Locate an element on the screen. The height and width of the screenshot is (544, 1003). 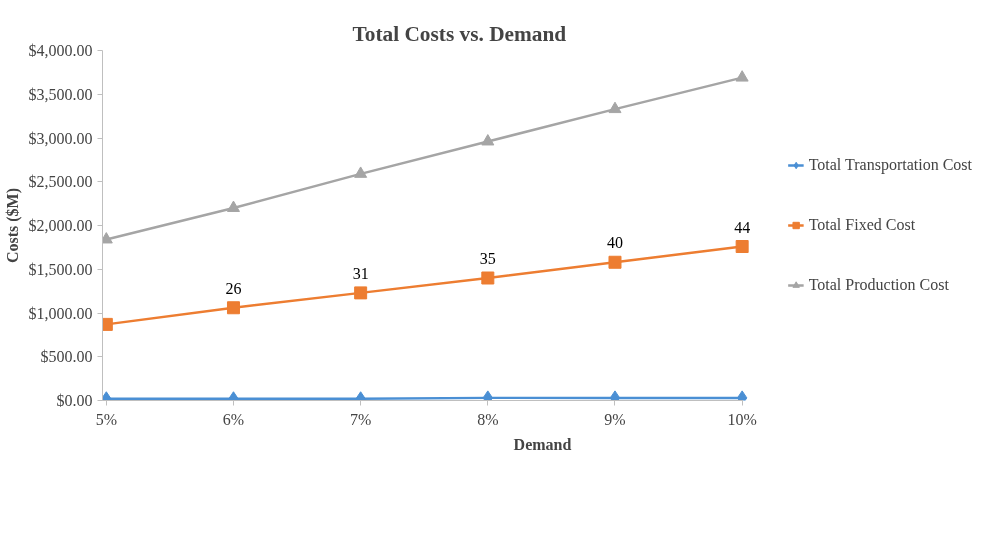
x-axis-title: Demand is located at coordinates (542, 444).